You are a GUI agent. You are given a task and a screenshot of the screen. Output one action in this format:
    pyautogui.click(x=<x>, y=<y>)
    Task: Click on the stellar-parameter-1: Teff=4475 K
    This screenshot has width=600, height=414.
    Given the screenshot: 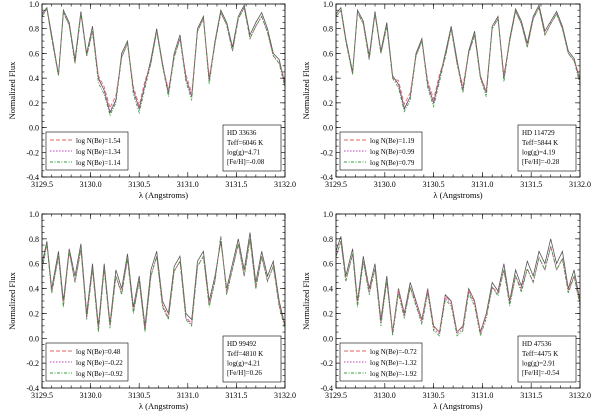 What is the action you would take?
    pyautogui.click(x=540, y=354)
    